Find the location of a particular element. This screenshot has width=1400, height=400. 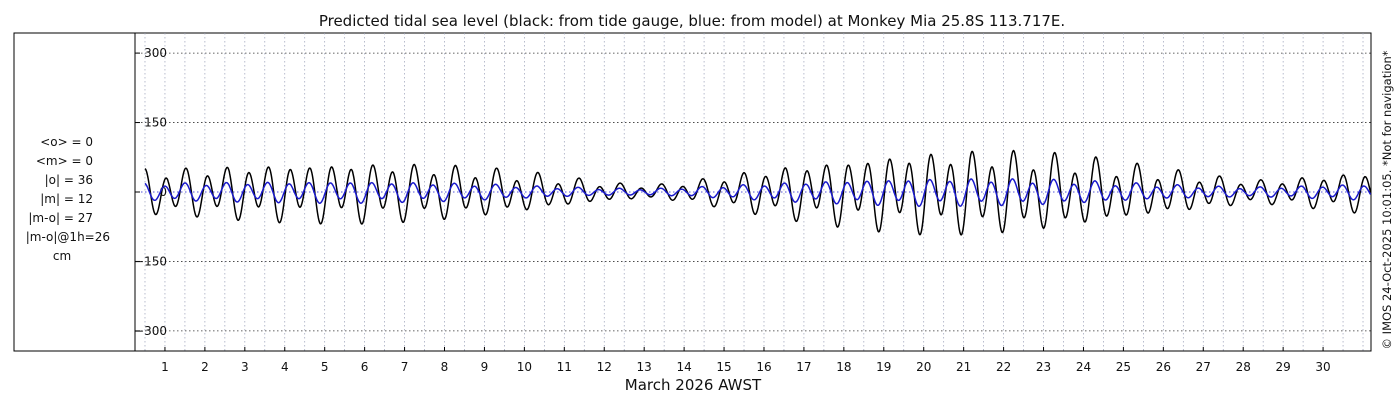

y-tick-label: 300 is located at coordinates (155, 53).